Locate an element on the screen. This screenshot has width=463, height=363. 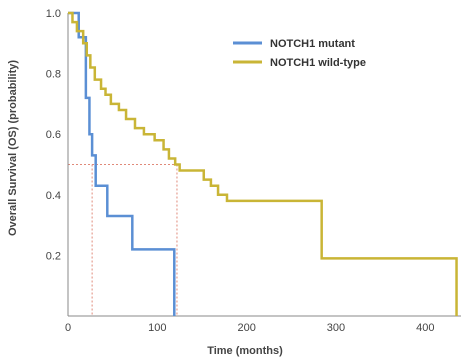
median-guides is located at coordinates (123, 240).